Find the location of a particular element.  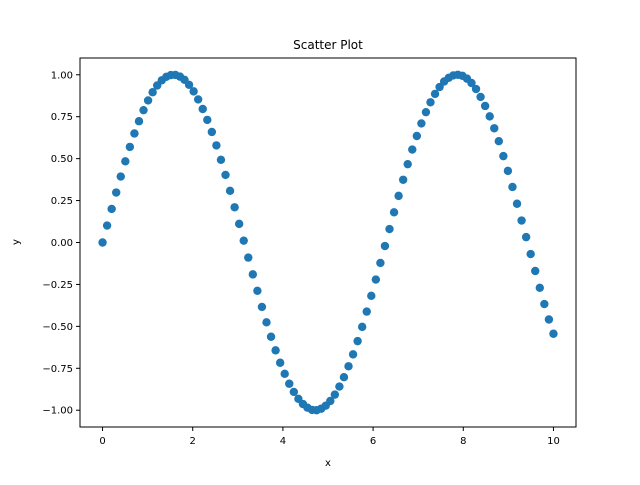

y-tick-label: 0.75 is located at coordinates (62, 117).